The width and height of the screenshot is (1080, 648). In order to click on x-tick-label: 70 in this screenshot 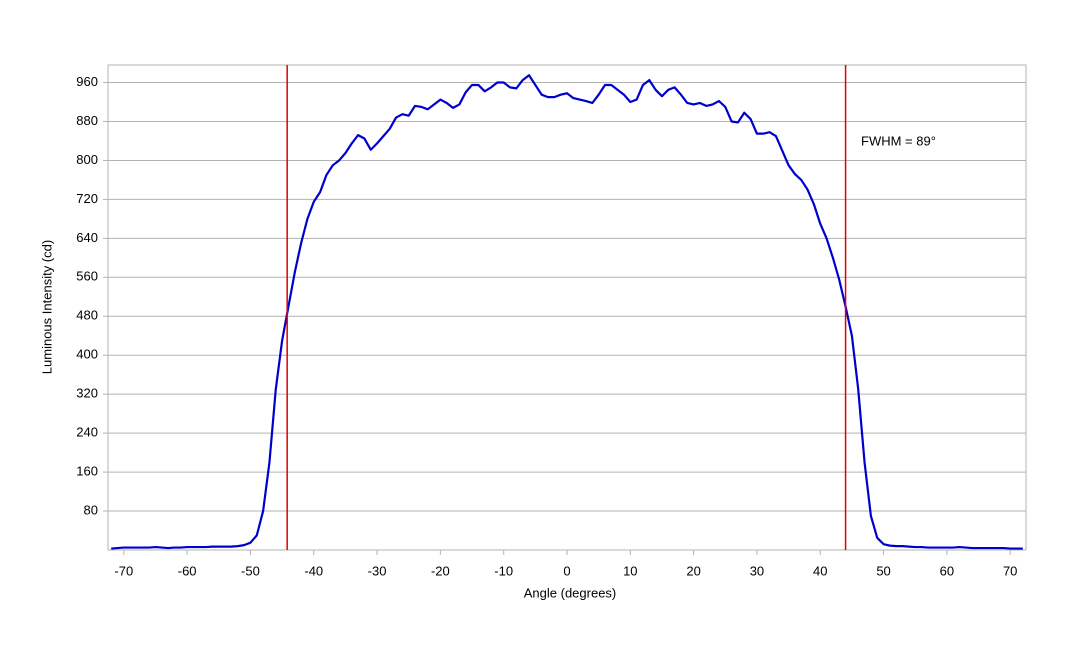, I will do `click(1010, 570)`.